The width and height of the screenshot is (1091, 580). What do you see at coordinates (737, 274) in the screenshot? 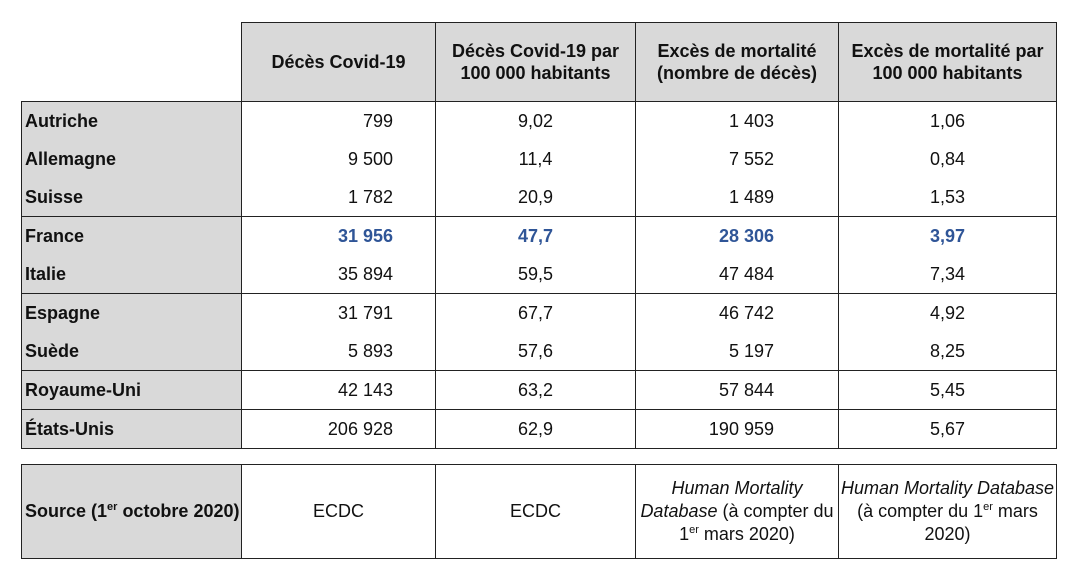
I see `excess-cell: 47 484` at bounding box center [737, 274].